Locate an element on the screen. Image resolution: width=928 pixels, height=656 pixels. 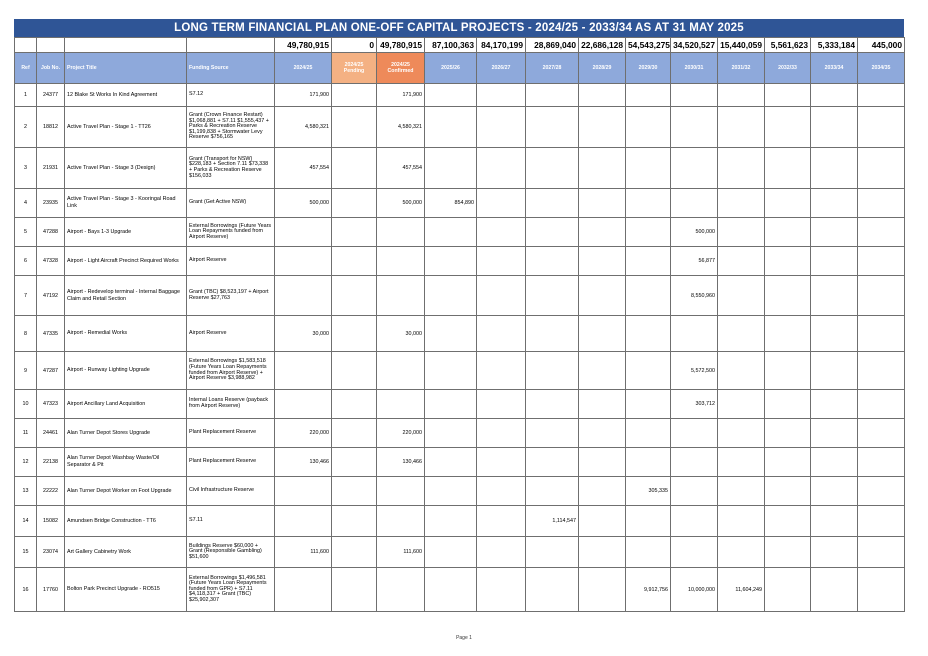
column-header: Job No. is located at coordinates (50, 68).